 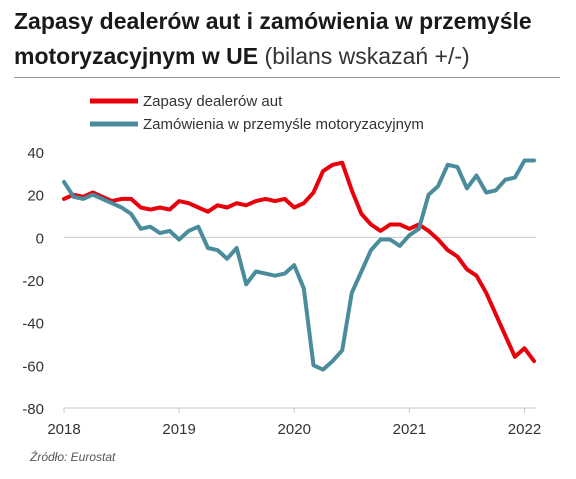 I want to click on y-tick-label: 20, so click(x=35, y=196).